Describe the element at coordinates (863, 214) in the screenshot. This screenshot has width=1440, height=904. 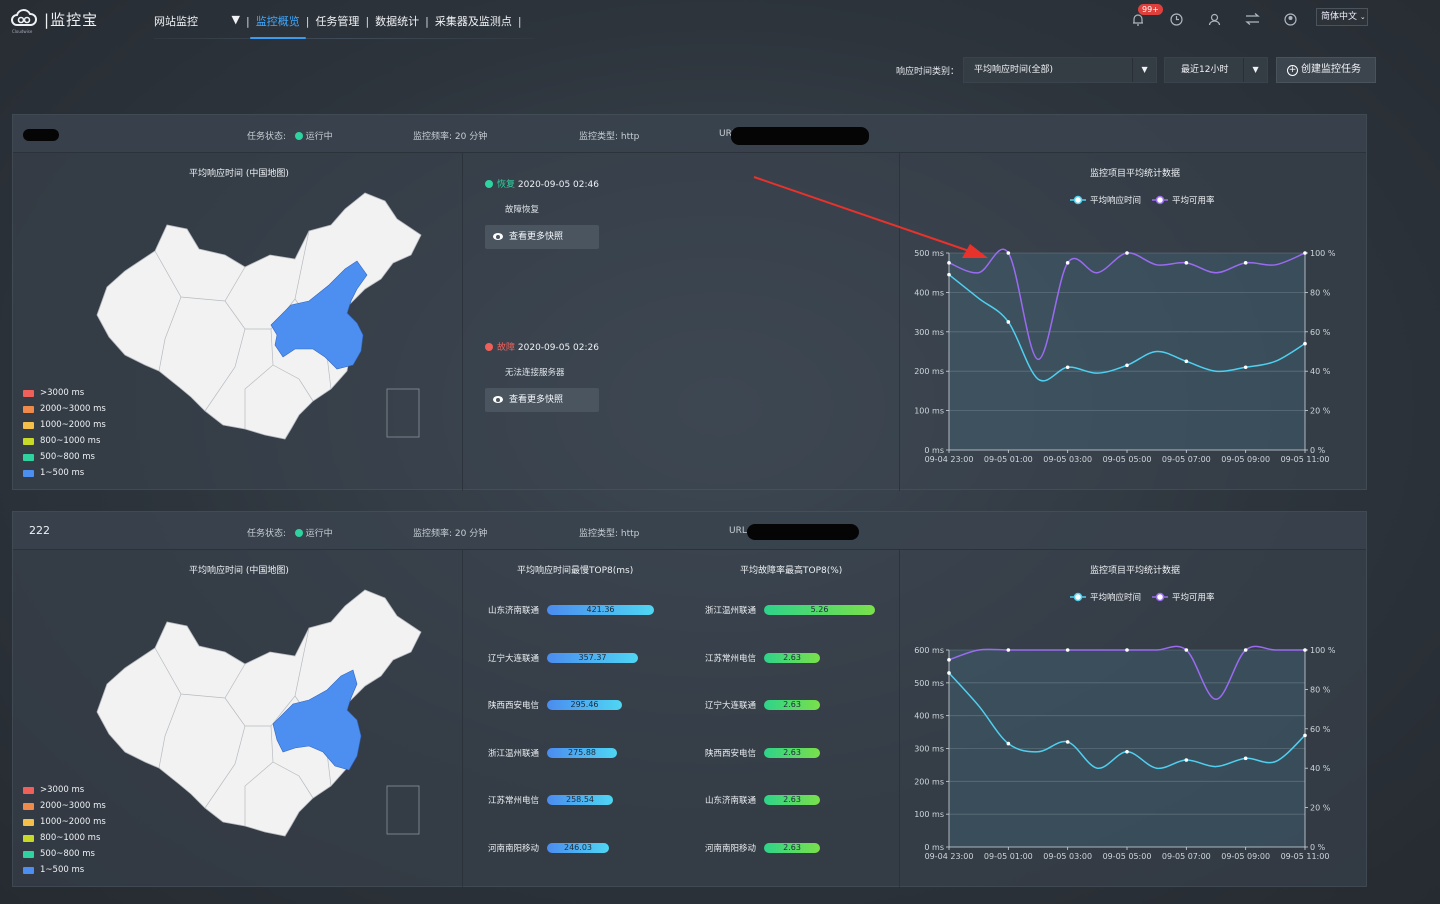
I see `annotation-arrow-line` at that location.